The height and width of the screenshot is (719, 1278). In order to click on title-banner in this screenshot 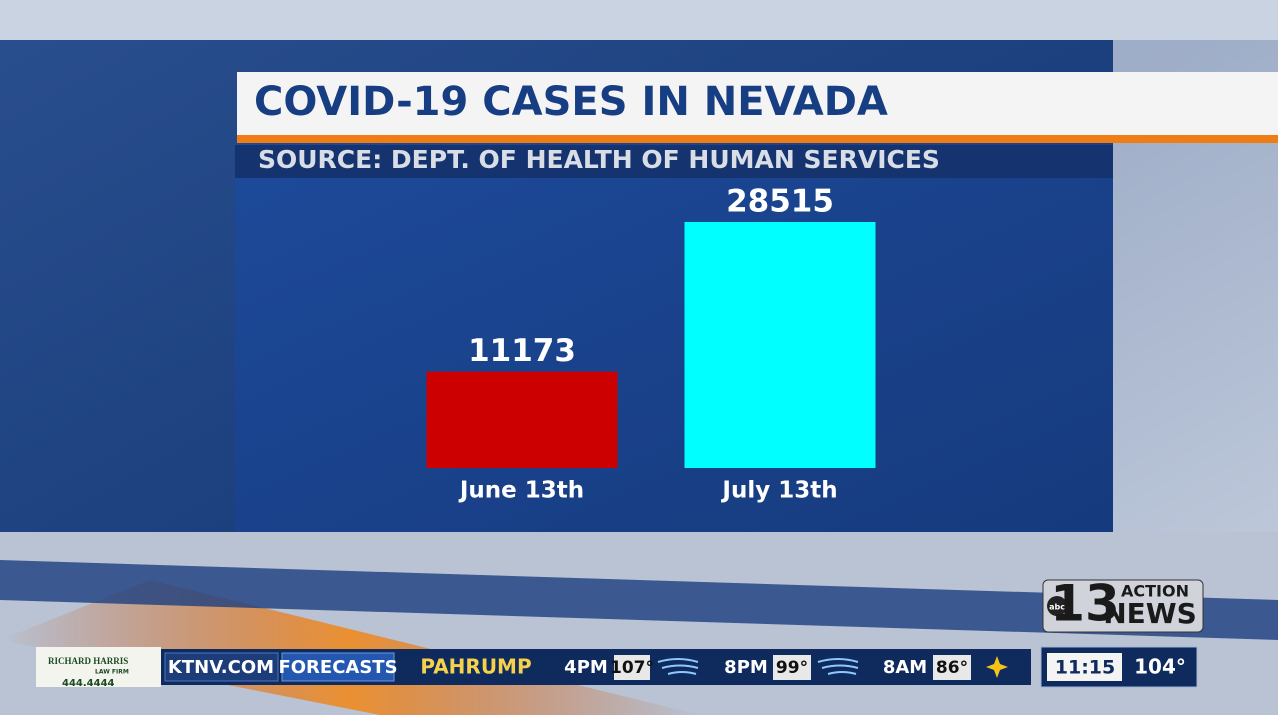, I will do `click(757, 103)`.